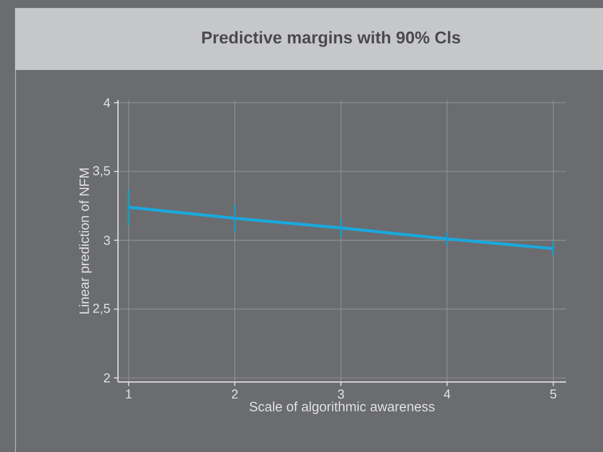 Image resolution: width=603 pixels, height=452 pixels. What do you see at coordinates (553, 393) in the screenshot?
I see `x-tick-label: 5` at bounding box center [553, 393].